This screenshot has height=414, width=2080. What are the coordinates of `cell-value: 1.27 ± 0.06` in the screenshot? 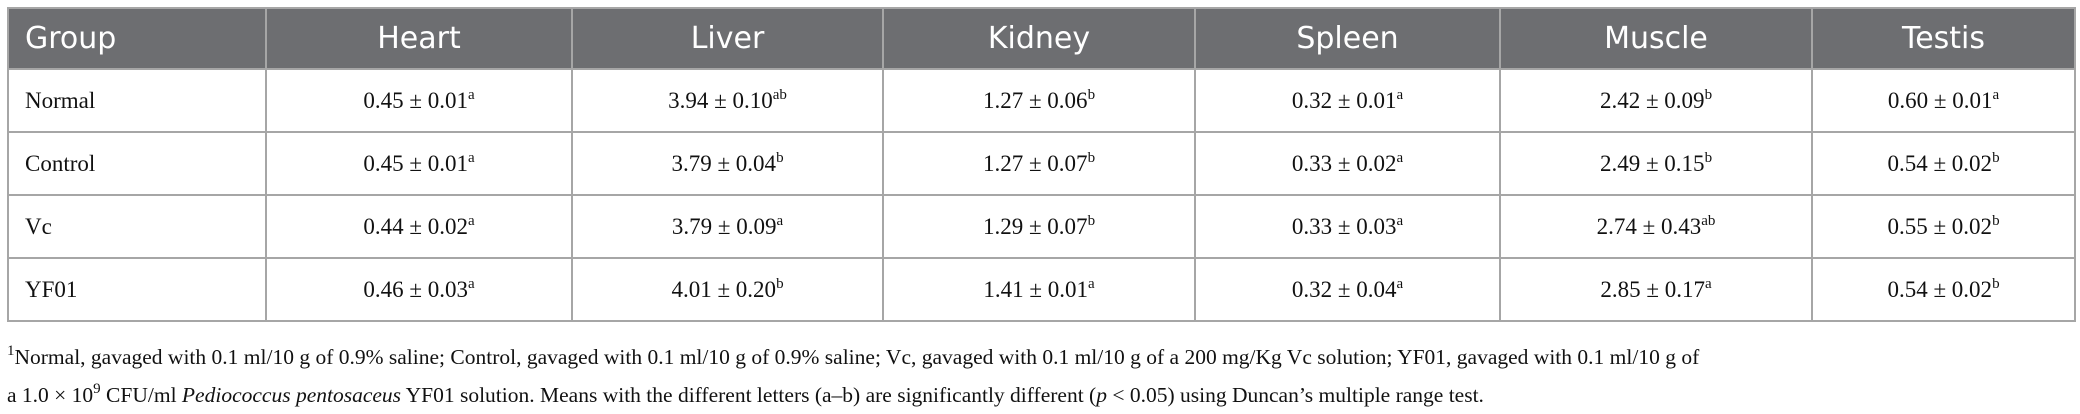 It's located at (1035, 100).